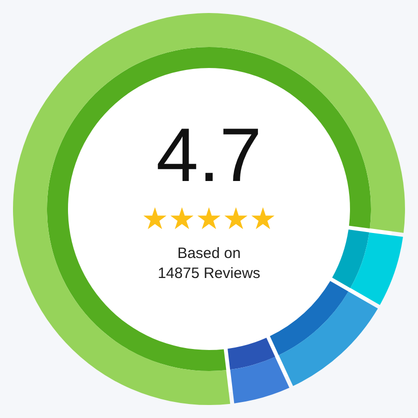 This screenshot has width=418, height=418. What do you see at coordinates (209, 253) in the screenshot?
I see `text: Based on` at bounding box center [209, 253].